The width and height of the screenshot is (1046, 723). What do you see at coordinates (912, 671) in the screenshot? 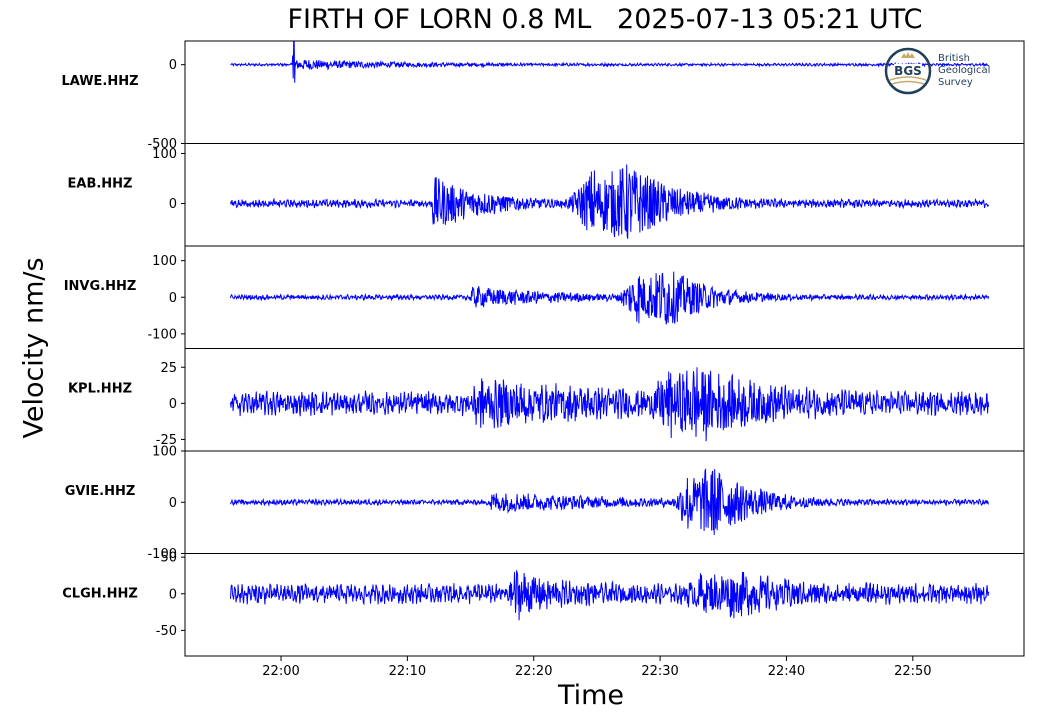
I see `x-tick-label: 22:50` at bounding box center [912, 671].